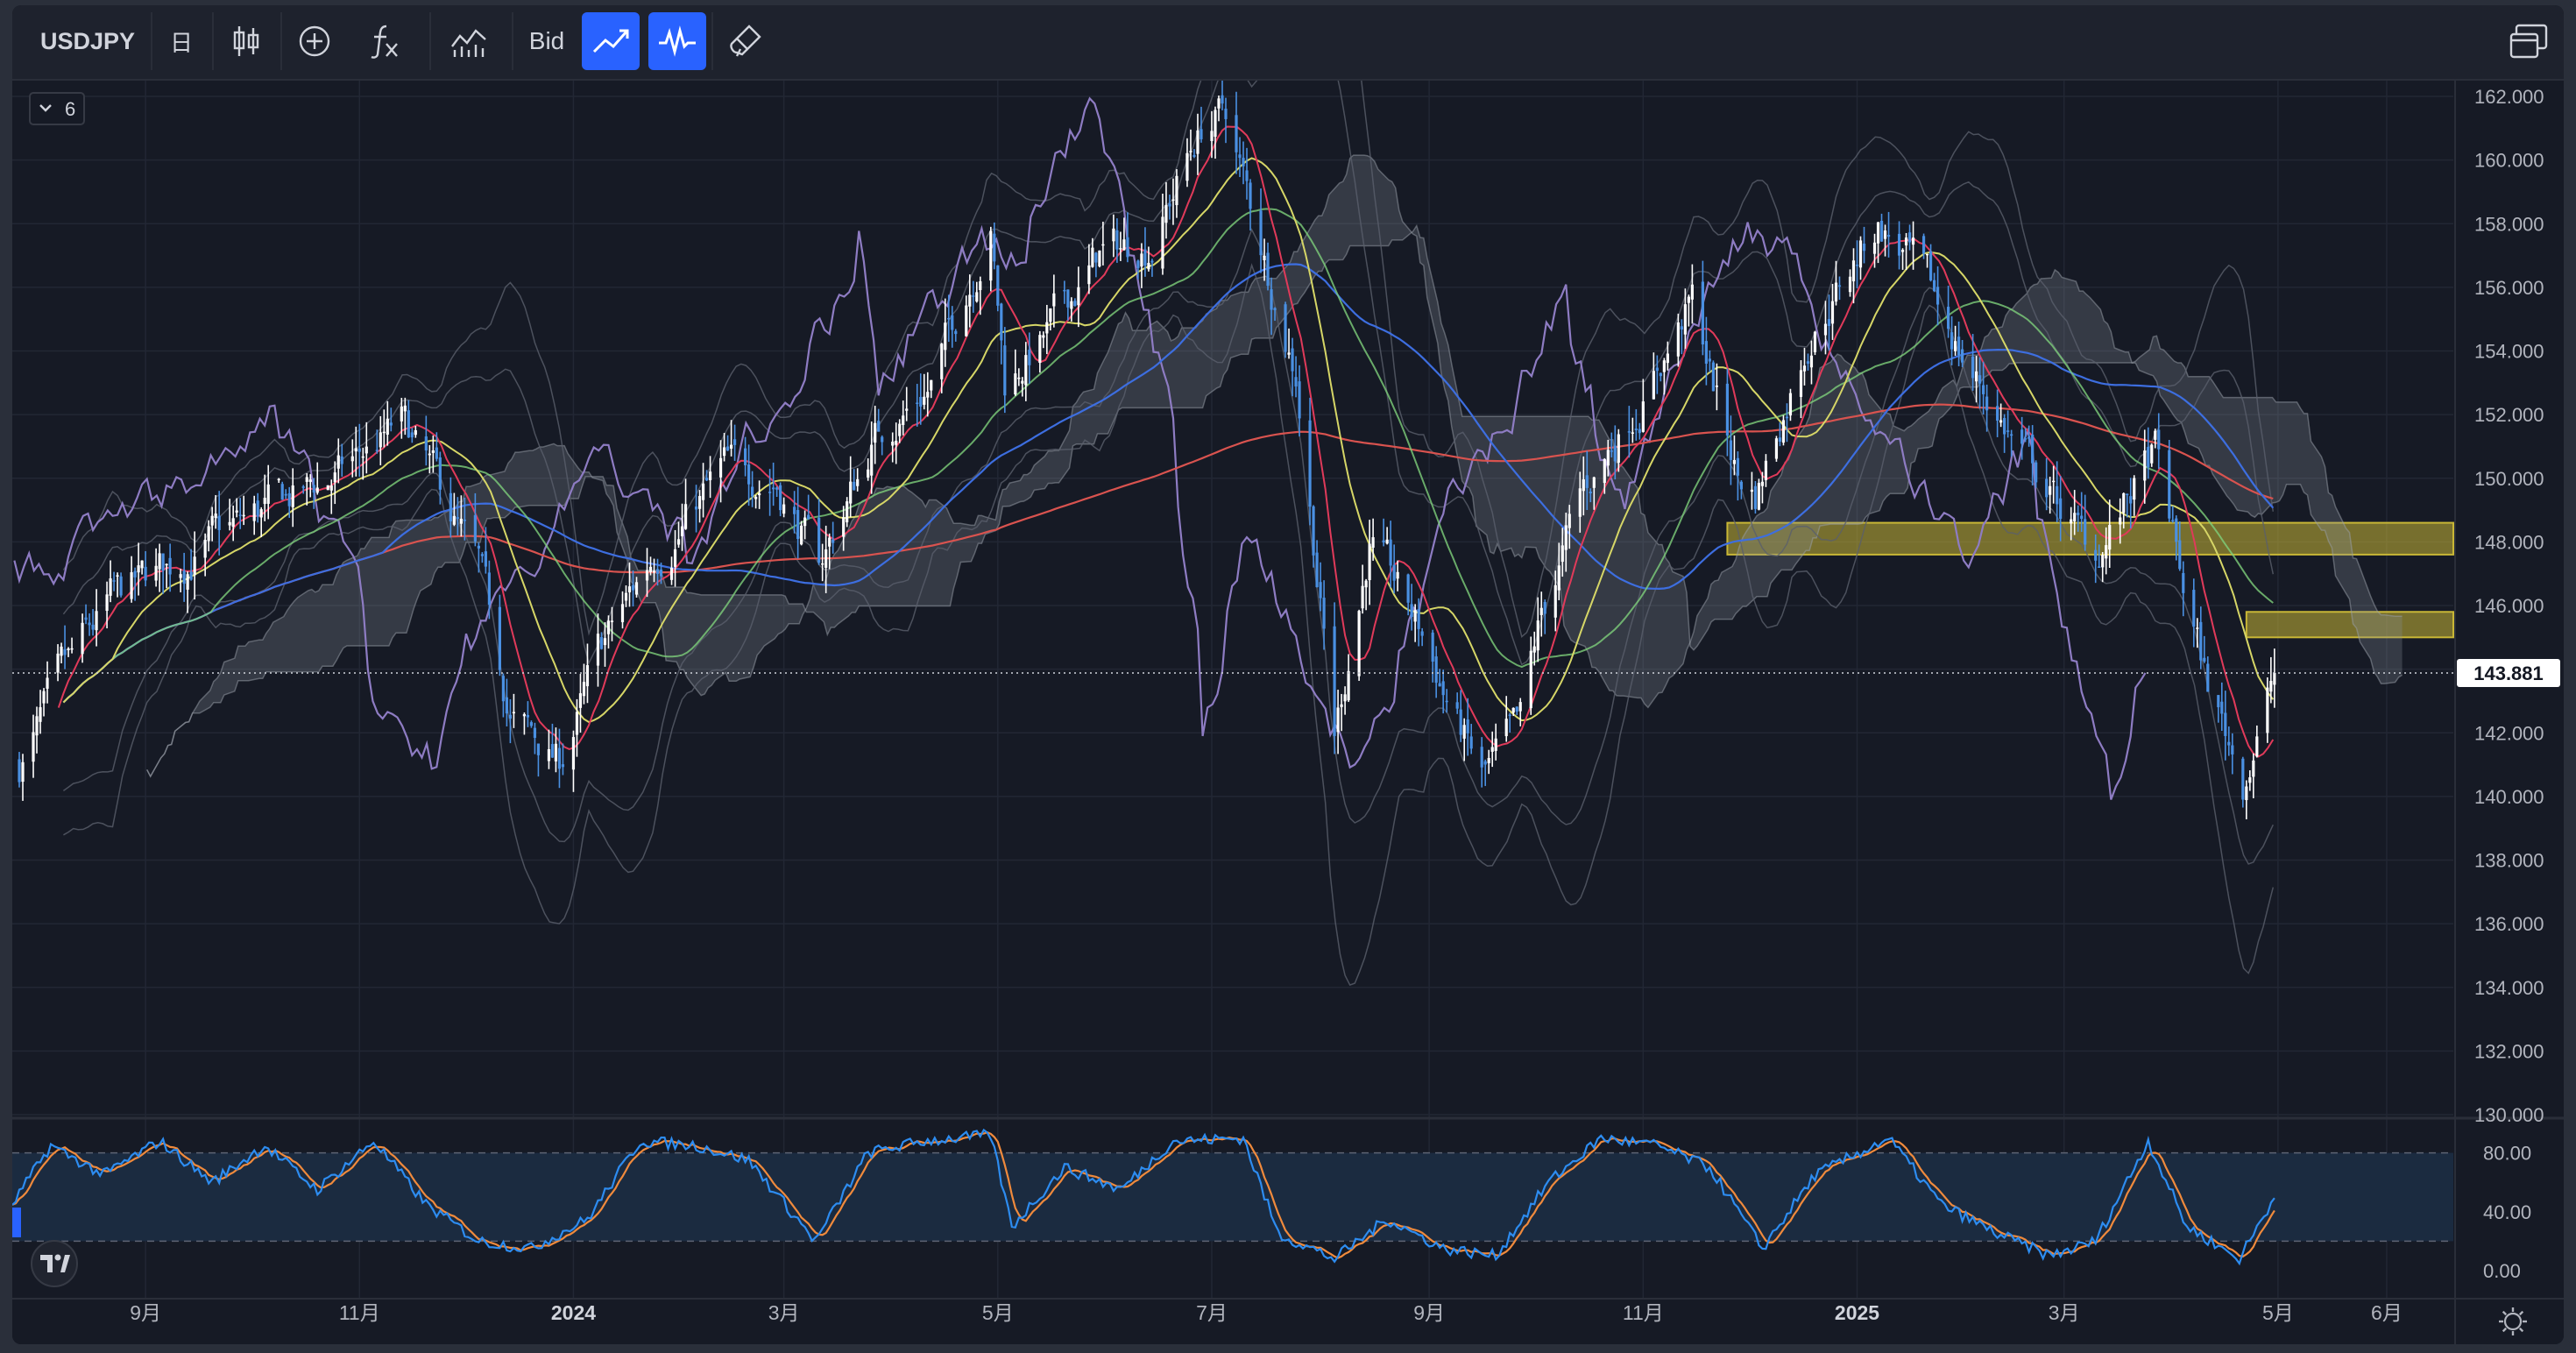 The height and width of the screenshot is (1353, 2576). Describe the element at coordinates (45, 108) in the screenshot. I see `chevron-down-icon` at that location.